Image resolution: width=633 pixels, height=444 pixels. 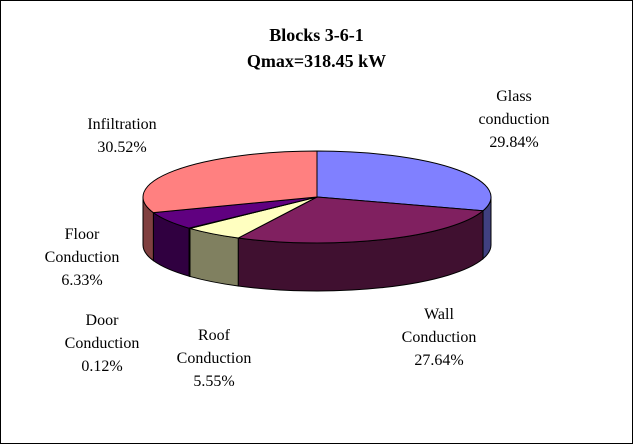 I want to click on slice-label-floor-line2: Conduction, so click(x=82, y=257).